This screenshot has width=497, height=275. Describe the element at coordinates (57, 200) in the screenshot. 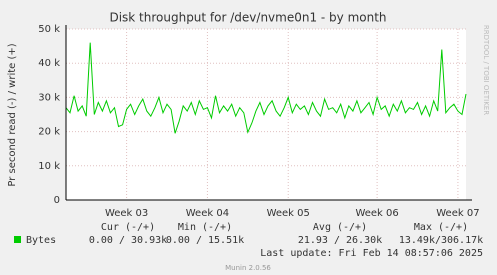

I see `y-tick-label: 0` at that location.